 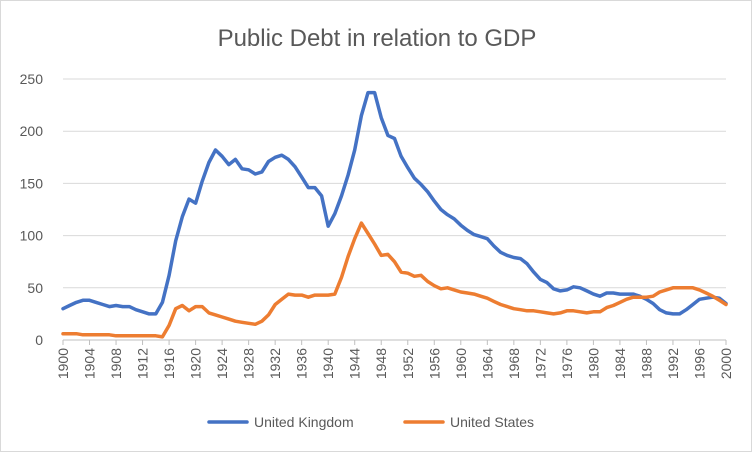 What do you see at coordinates (32, 131) in the screenshot?
I see `y-tick-label: 200` at bounding box center [32, 131].